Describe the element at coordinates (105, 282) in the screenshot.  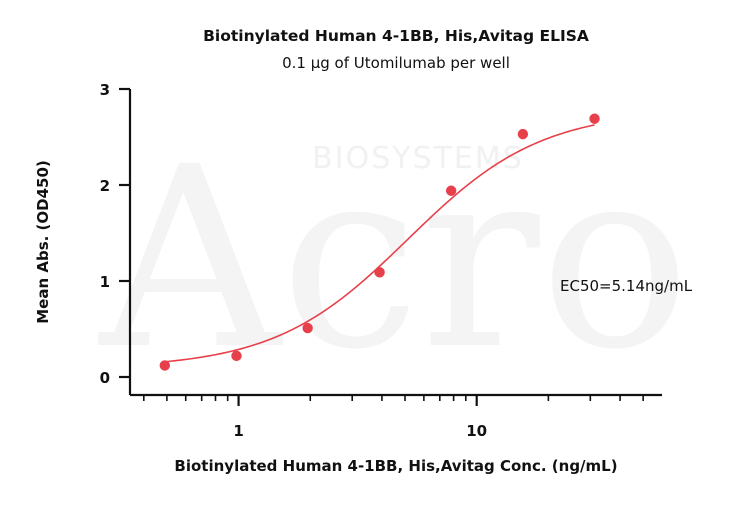
I see `y-tick-label: 1` at that location.